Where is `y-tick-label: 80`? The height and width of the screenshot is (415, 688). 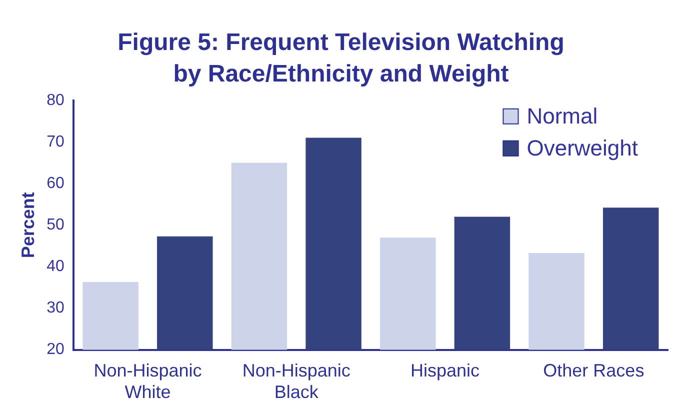 y-tick-label: 80 is located at coordinates (55, 100).